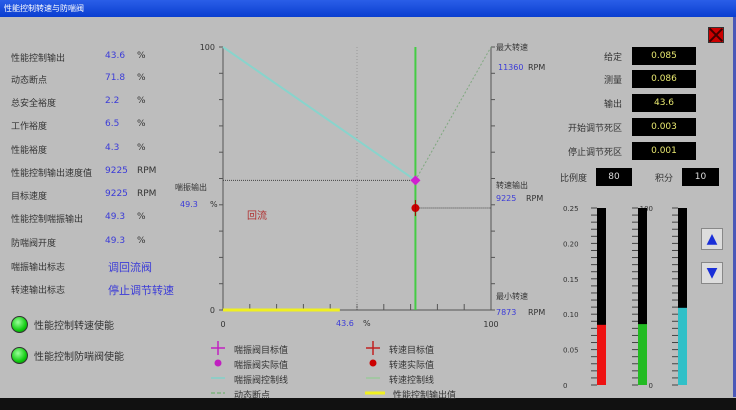 The height and width of the screenshot is (410, 736). Describe the element at coordinates (29, 127) in the screenshot. I see `param-label: 工作裕度` at that location.